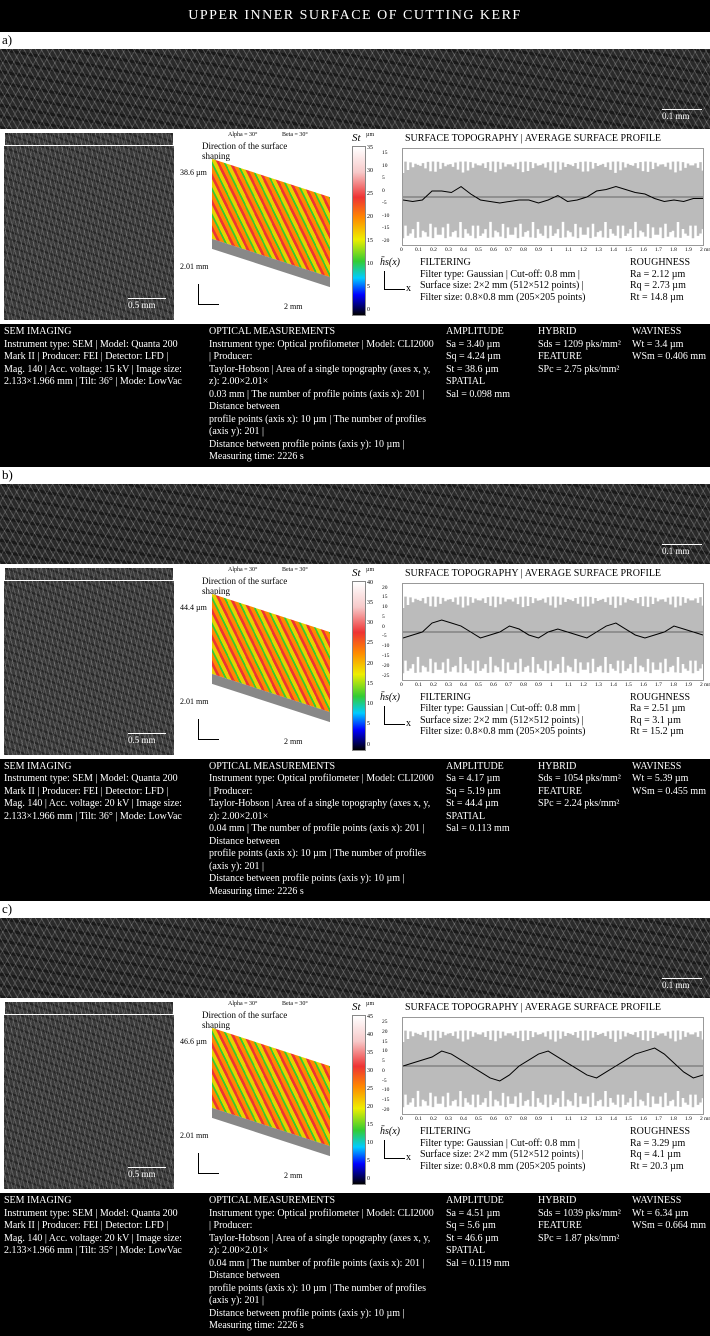 The width and height of the screenshot is (710, 1336). I want to click on sem-inset-box, so click(89, 573).